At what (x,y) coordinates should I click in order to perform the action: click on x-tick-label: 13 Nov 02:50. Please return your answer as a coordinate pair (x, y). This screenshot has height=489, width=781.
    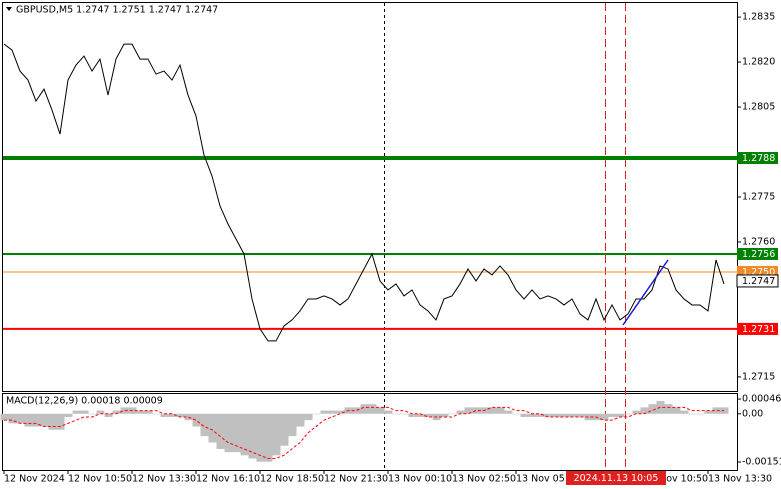
    Looking at the image, I should click on (484, 479).